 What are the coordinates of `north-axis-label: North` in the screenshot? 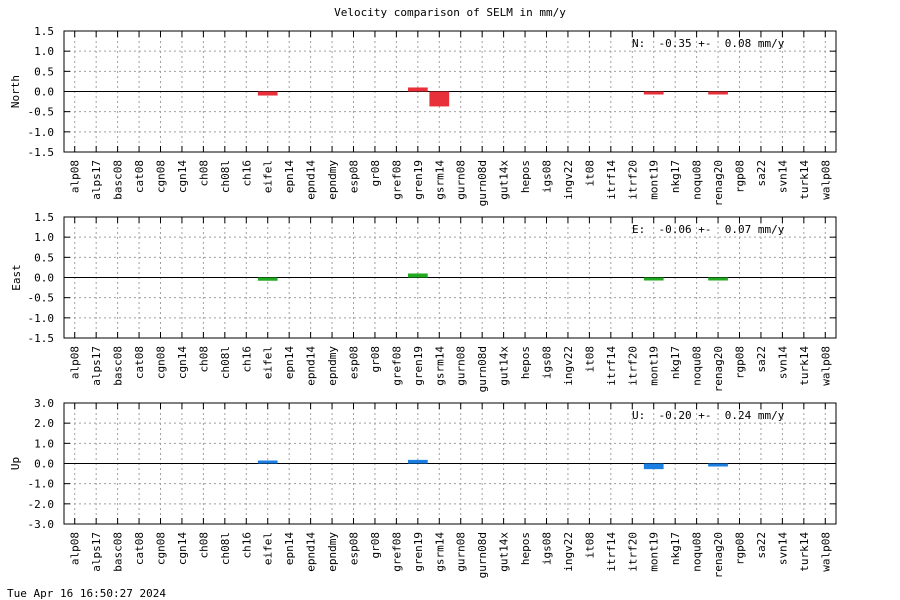 It's located at (16, 91).